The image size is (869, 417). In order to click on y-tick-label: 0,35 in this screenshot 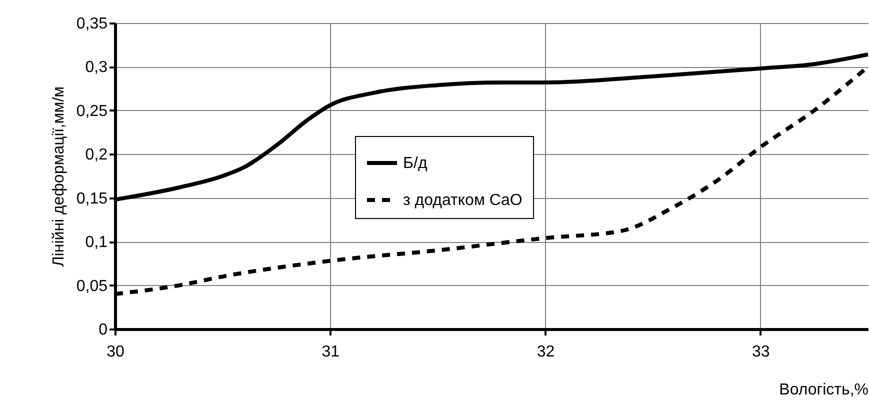, I will do `click(92, 24)`.